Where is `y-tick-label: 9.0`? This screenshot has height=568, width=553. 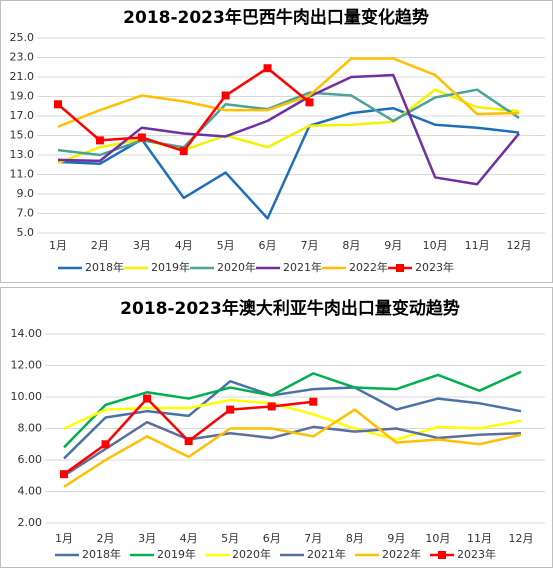
y-tick-label: 9.0 is located at coordinates (26, 193).